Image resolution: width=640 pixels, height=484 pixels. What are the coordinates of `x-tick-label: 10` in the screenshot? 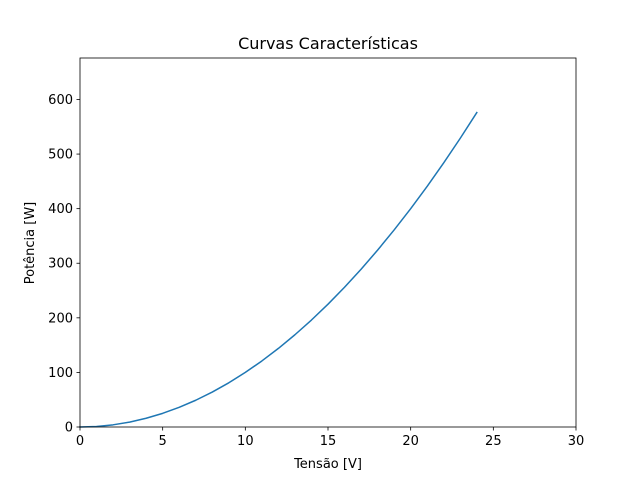 It's located at (245, 441).